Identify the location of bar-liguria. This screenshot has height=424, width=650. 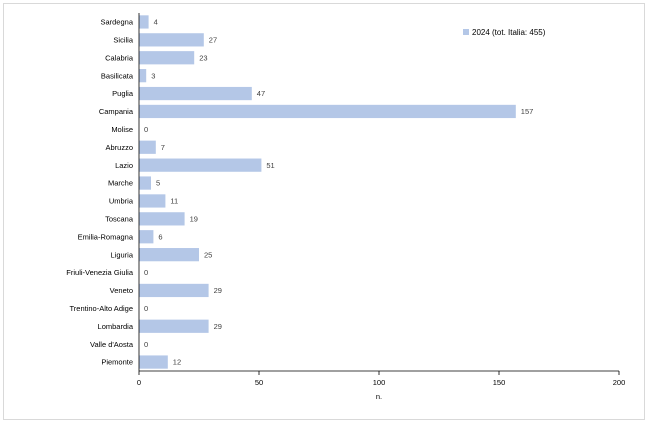
(169, 255).